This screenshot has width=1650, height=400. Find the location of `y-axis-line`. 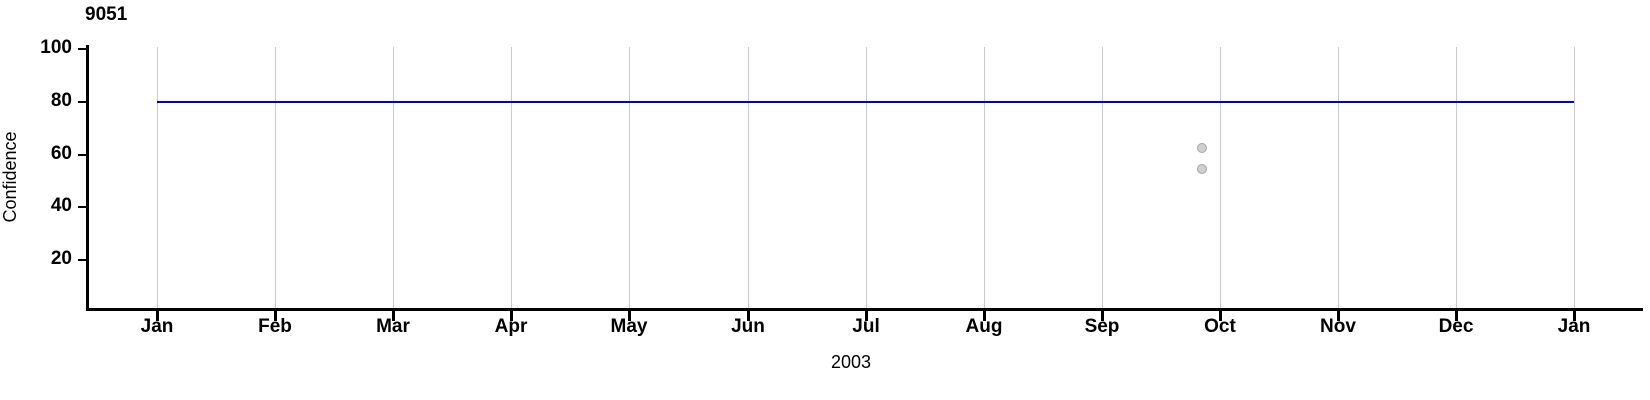

y-axis-line is located at coordinates (87, 178).